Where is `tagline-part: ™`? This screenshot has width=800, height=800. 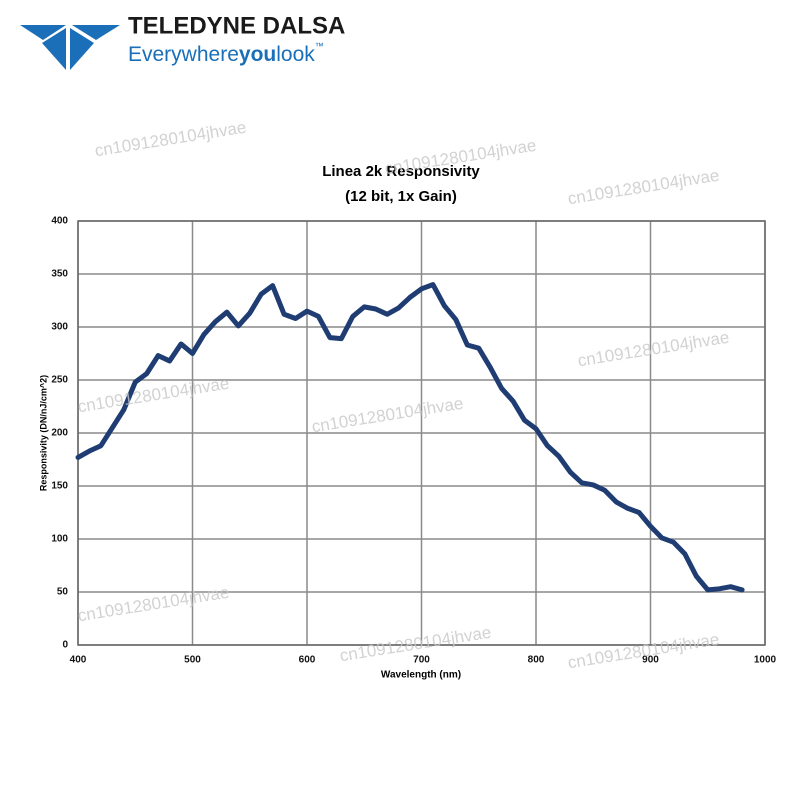
tagline-part: ™ is located at coordinates (319, 46).